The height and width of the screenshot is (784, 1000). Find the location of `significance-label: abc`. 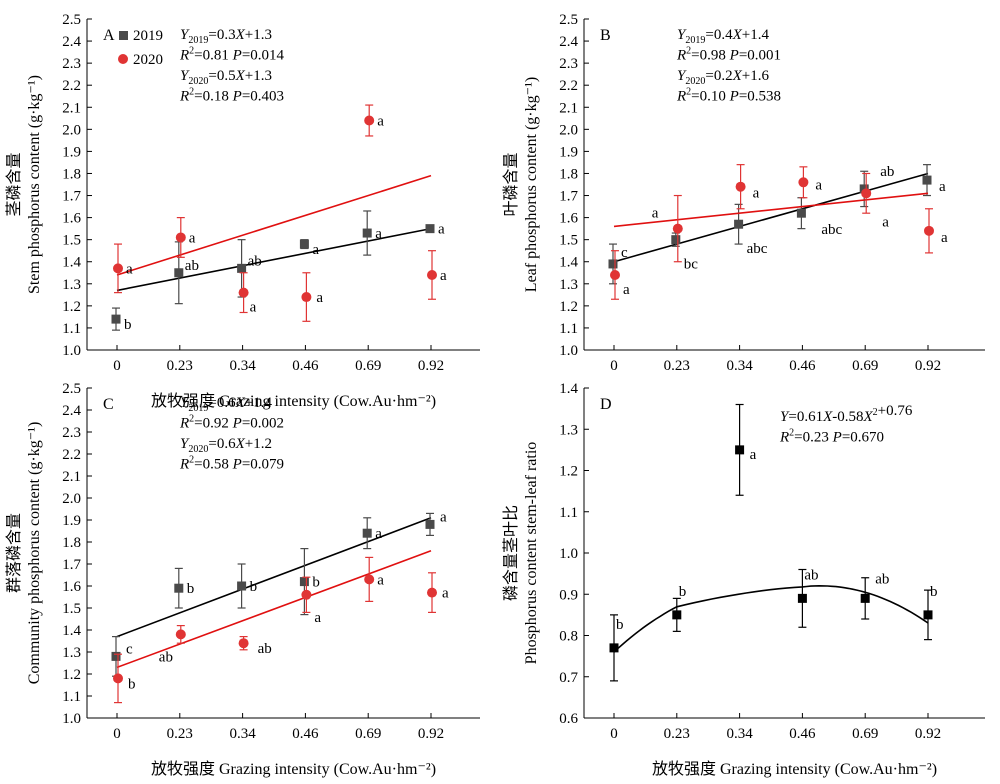

significance-label: abc is located at coordinates (831, 230).